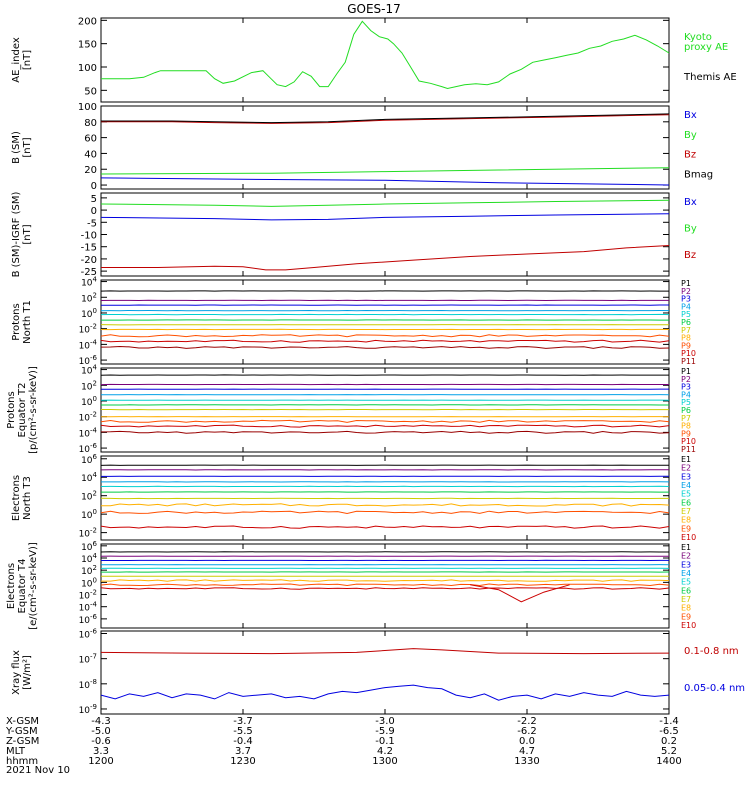 The image size is (750, 800). Describe the element at coordinates (92, 223) in the screenshot. I see `y-tick-label: -5` at that location.